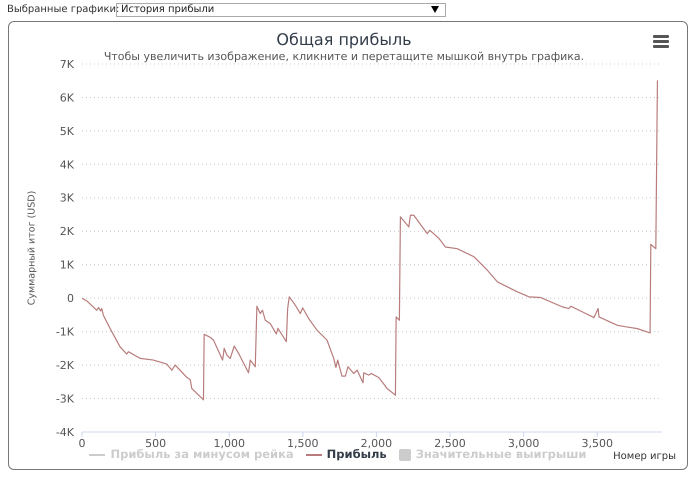 This screenshot has height=493, width=700. Describe the element at coordinates (67, 165) in the screenshot. I see `y-tick-label: 4K` at that location.